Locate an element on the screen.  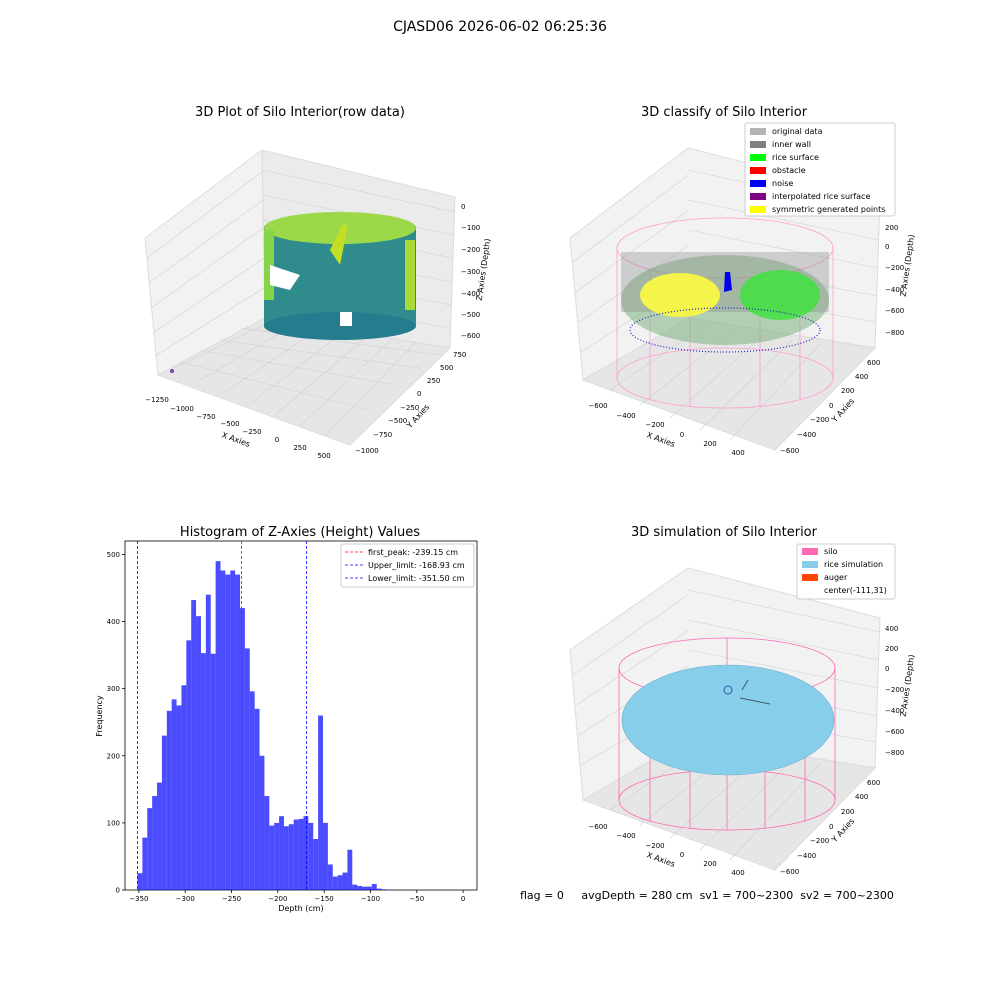
x-tick-label: 0 is located at coordinates (463, 899).